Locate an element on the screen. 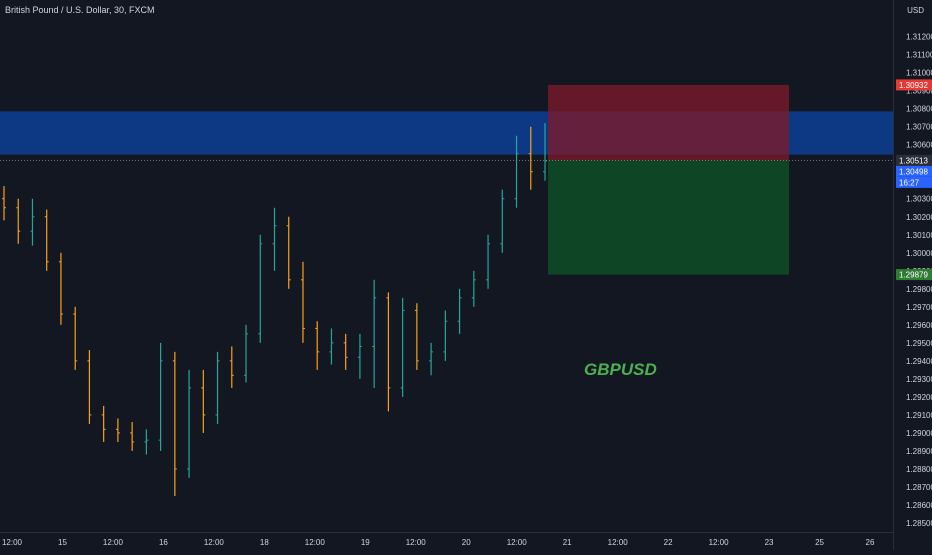  y-tick-label-3: 1.30900 is located at coordinates (919, 91).